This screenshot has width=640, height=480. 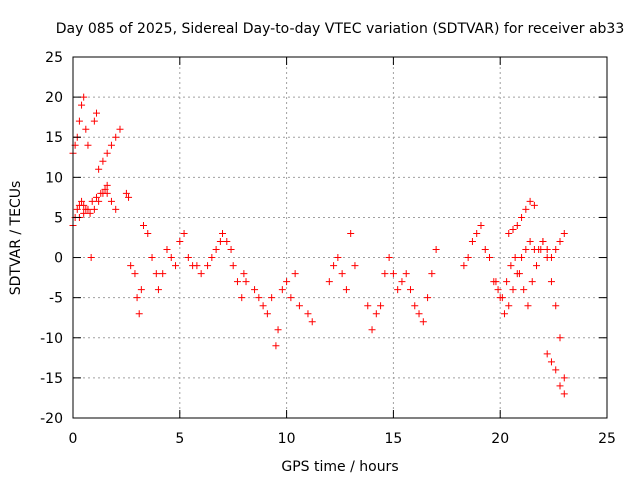 What do you see at coordinates (54, 138) in the screenshot?
I see `y-tick-label: 15` at bounding box center [54, 138].